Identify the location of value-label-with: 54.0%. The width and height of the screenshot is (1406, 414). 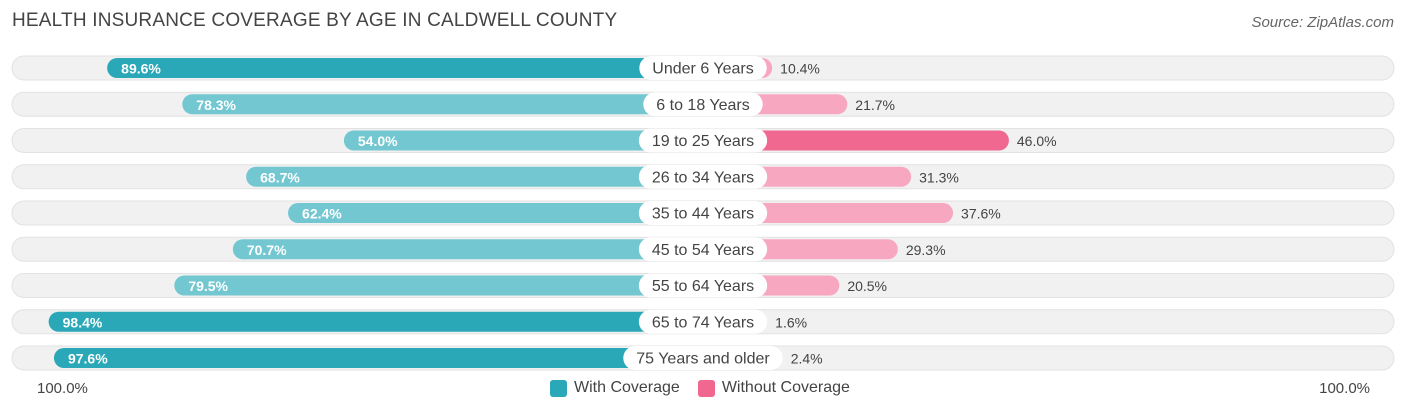
(378, 141).